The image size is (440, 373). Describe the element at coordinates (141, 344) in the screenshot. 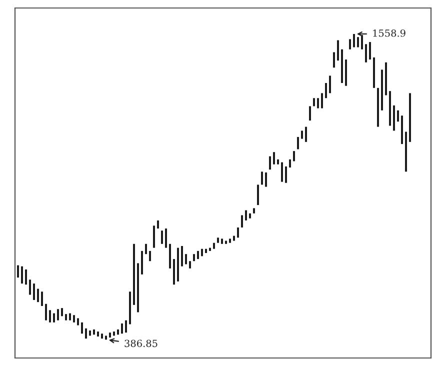

I see `text: 386.85` at that location.